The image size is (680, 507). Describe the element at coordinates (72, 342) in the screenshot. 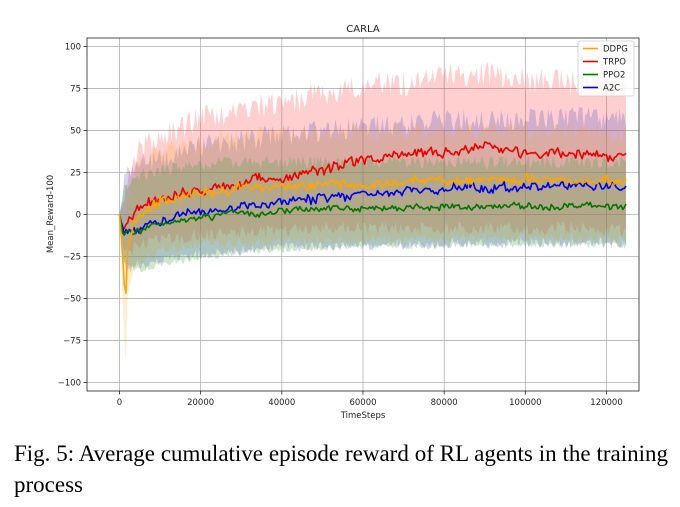

I see `y-tick-label: −75` at that location.